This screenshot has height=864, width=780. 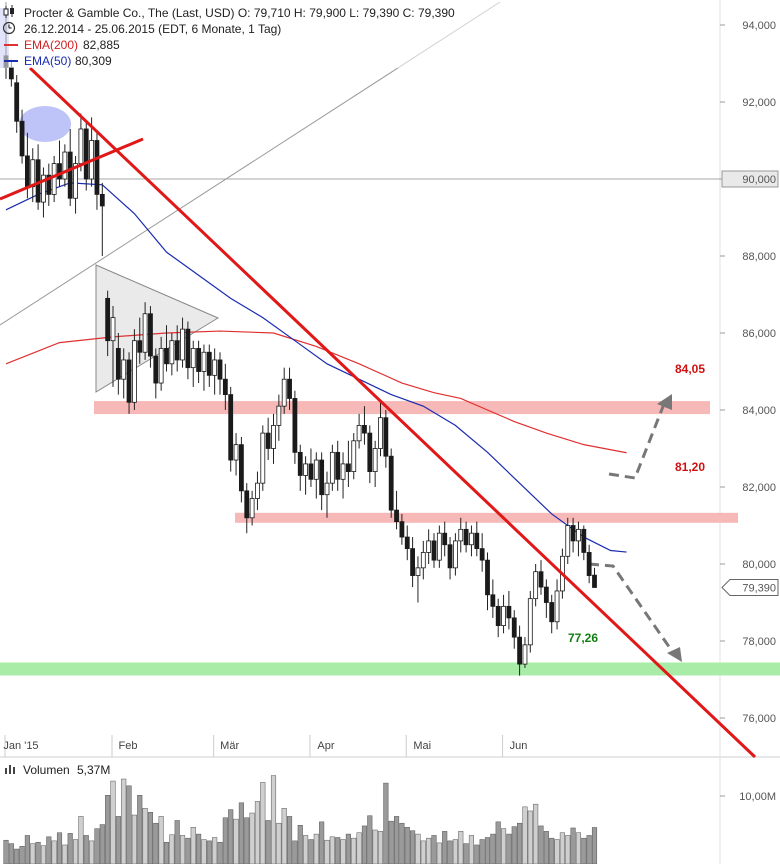 What do you see at coordinates (9, 28) in the screenshot?
I see `clock-icon` at bounding box center [9, 28].